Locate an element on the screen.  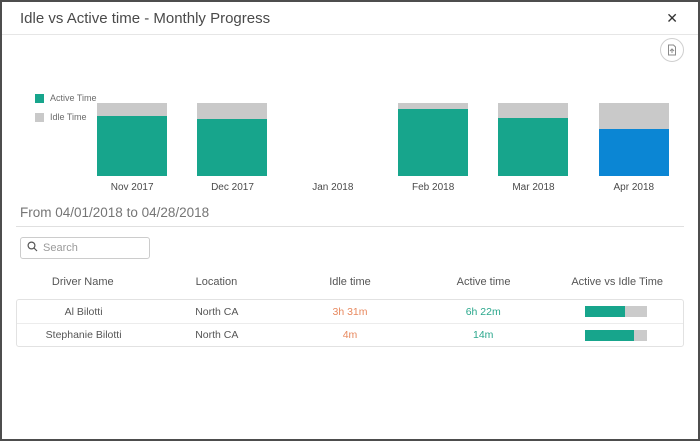
active-time-value: 14m is located at coordinates (483, 335).